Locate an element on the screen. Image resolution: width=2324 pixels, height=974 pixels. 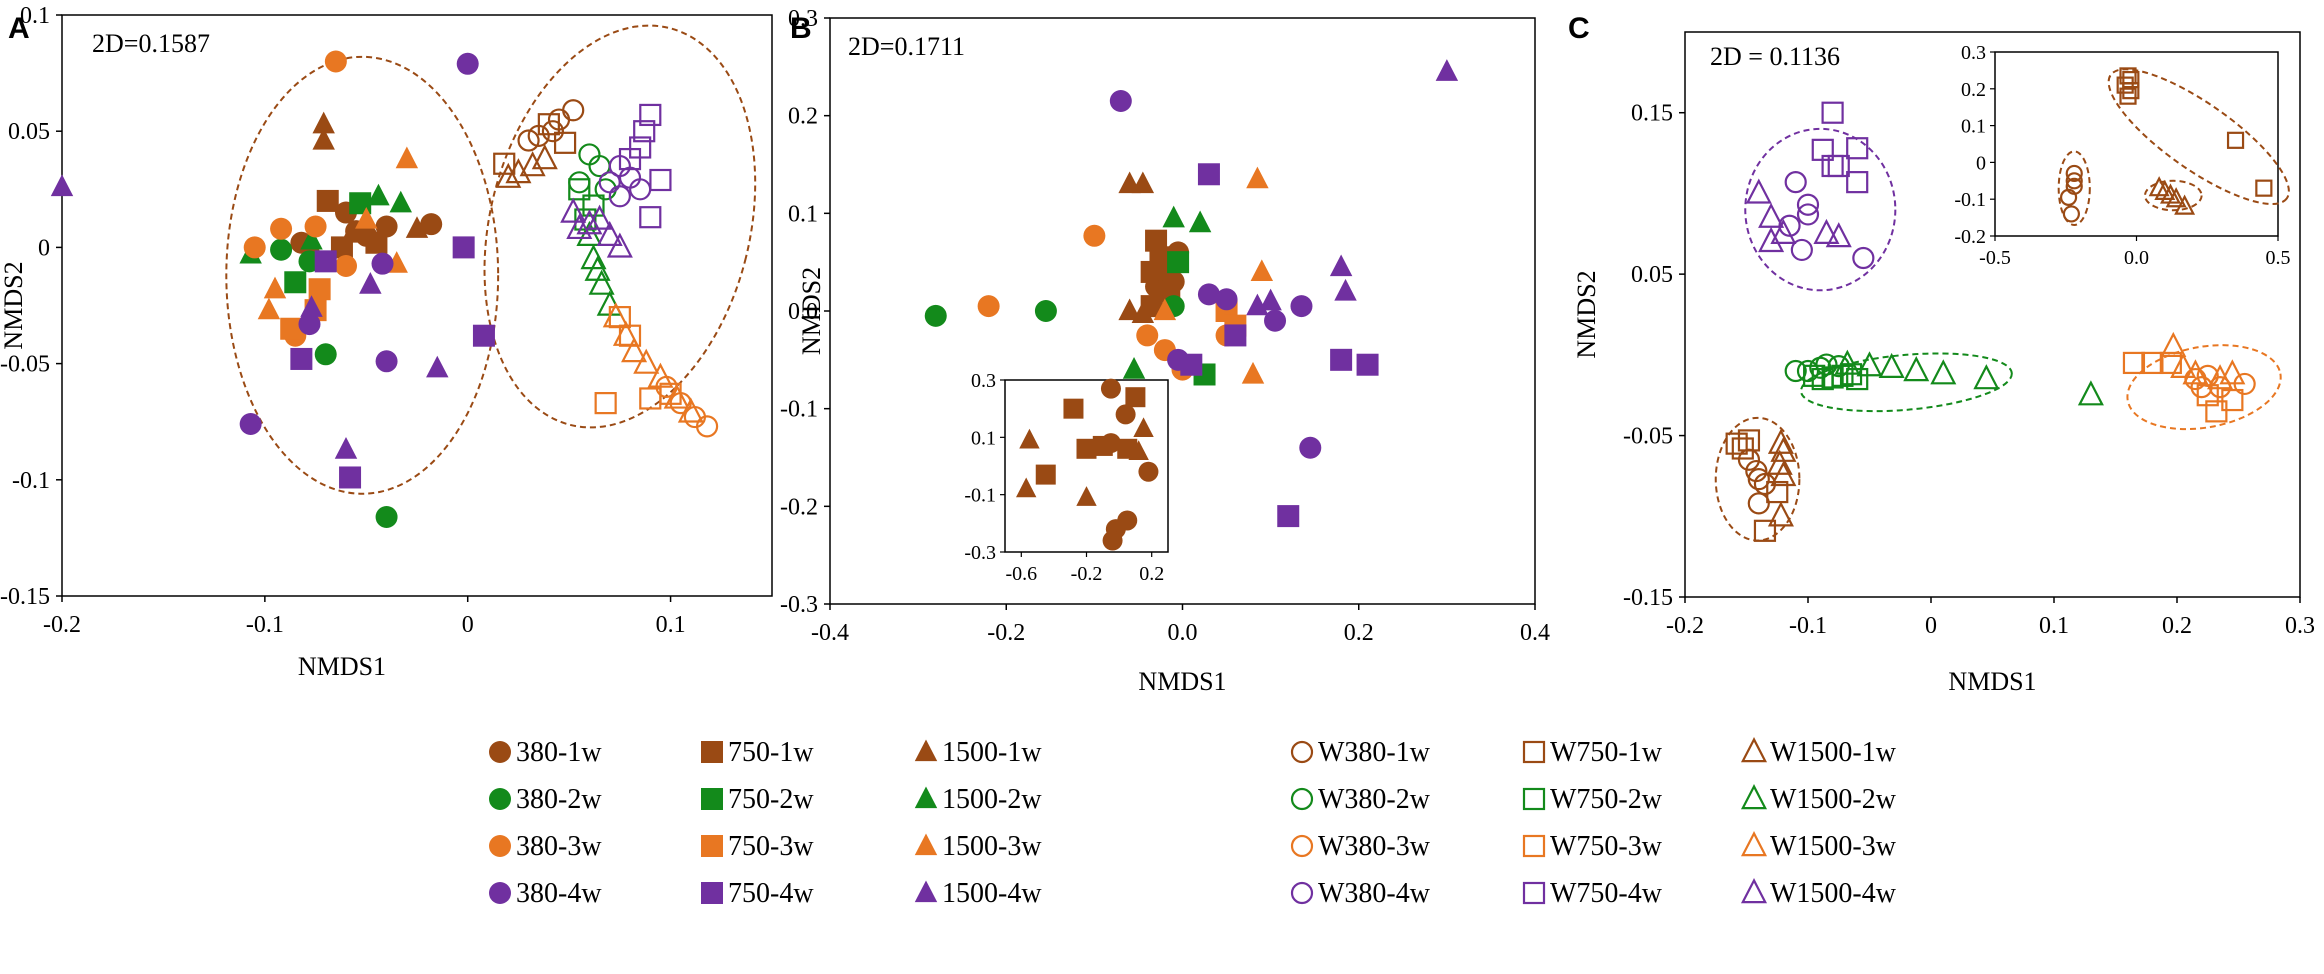
panel-b-inset-y-tick-label: 0.3 is located at coordinates (983, 381).